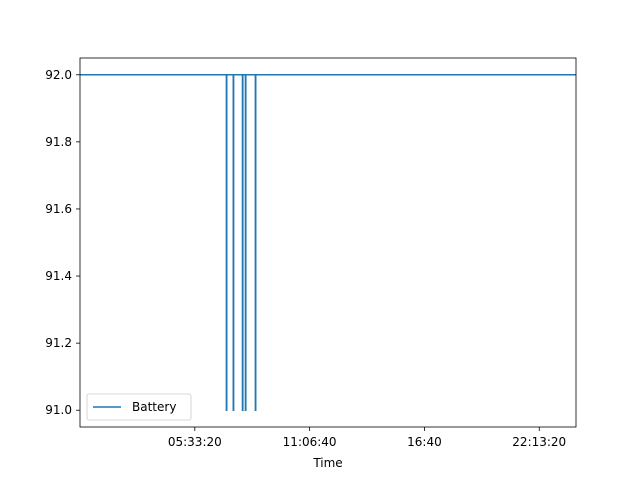  Describe the element at coordinates (327, 463) in the screenshot. I see `x-axis-title: Time` at that location.